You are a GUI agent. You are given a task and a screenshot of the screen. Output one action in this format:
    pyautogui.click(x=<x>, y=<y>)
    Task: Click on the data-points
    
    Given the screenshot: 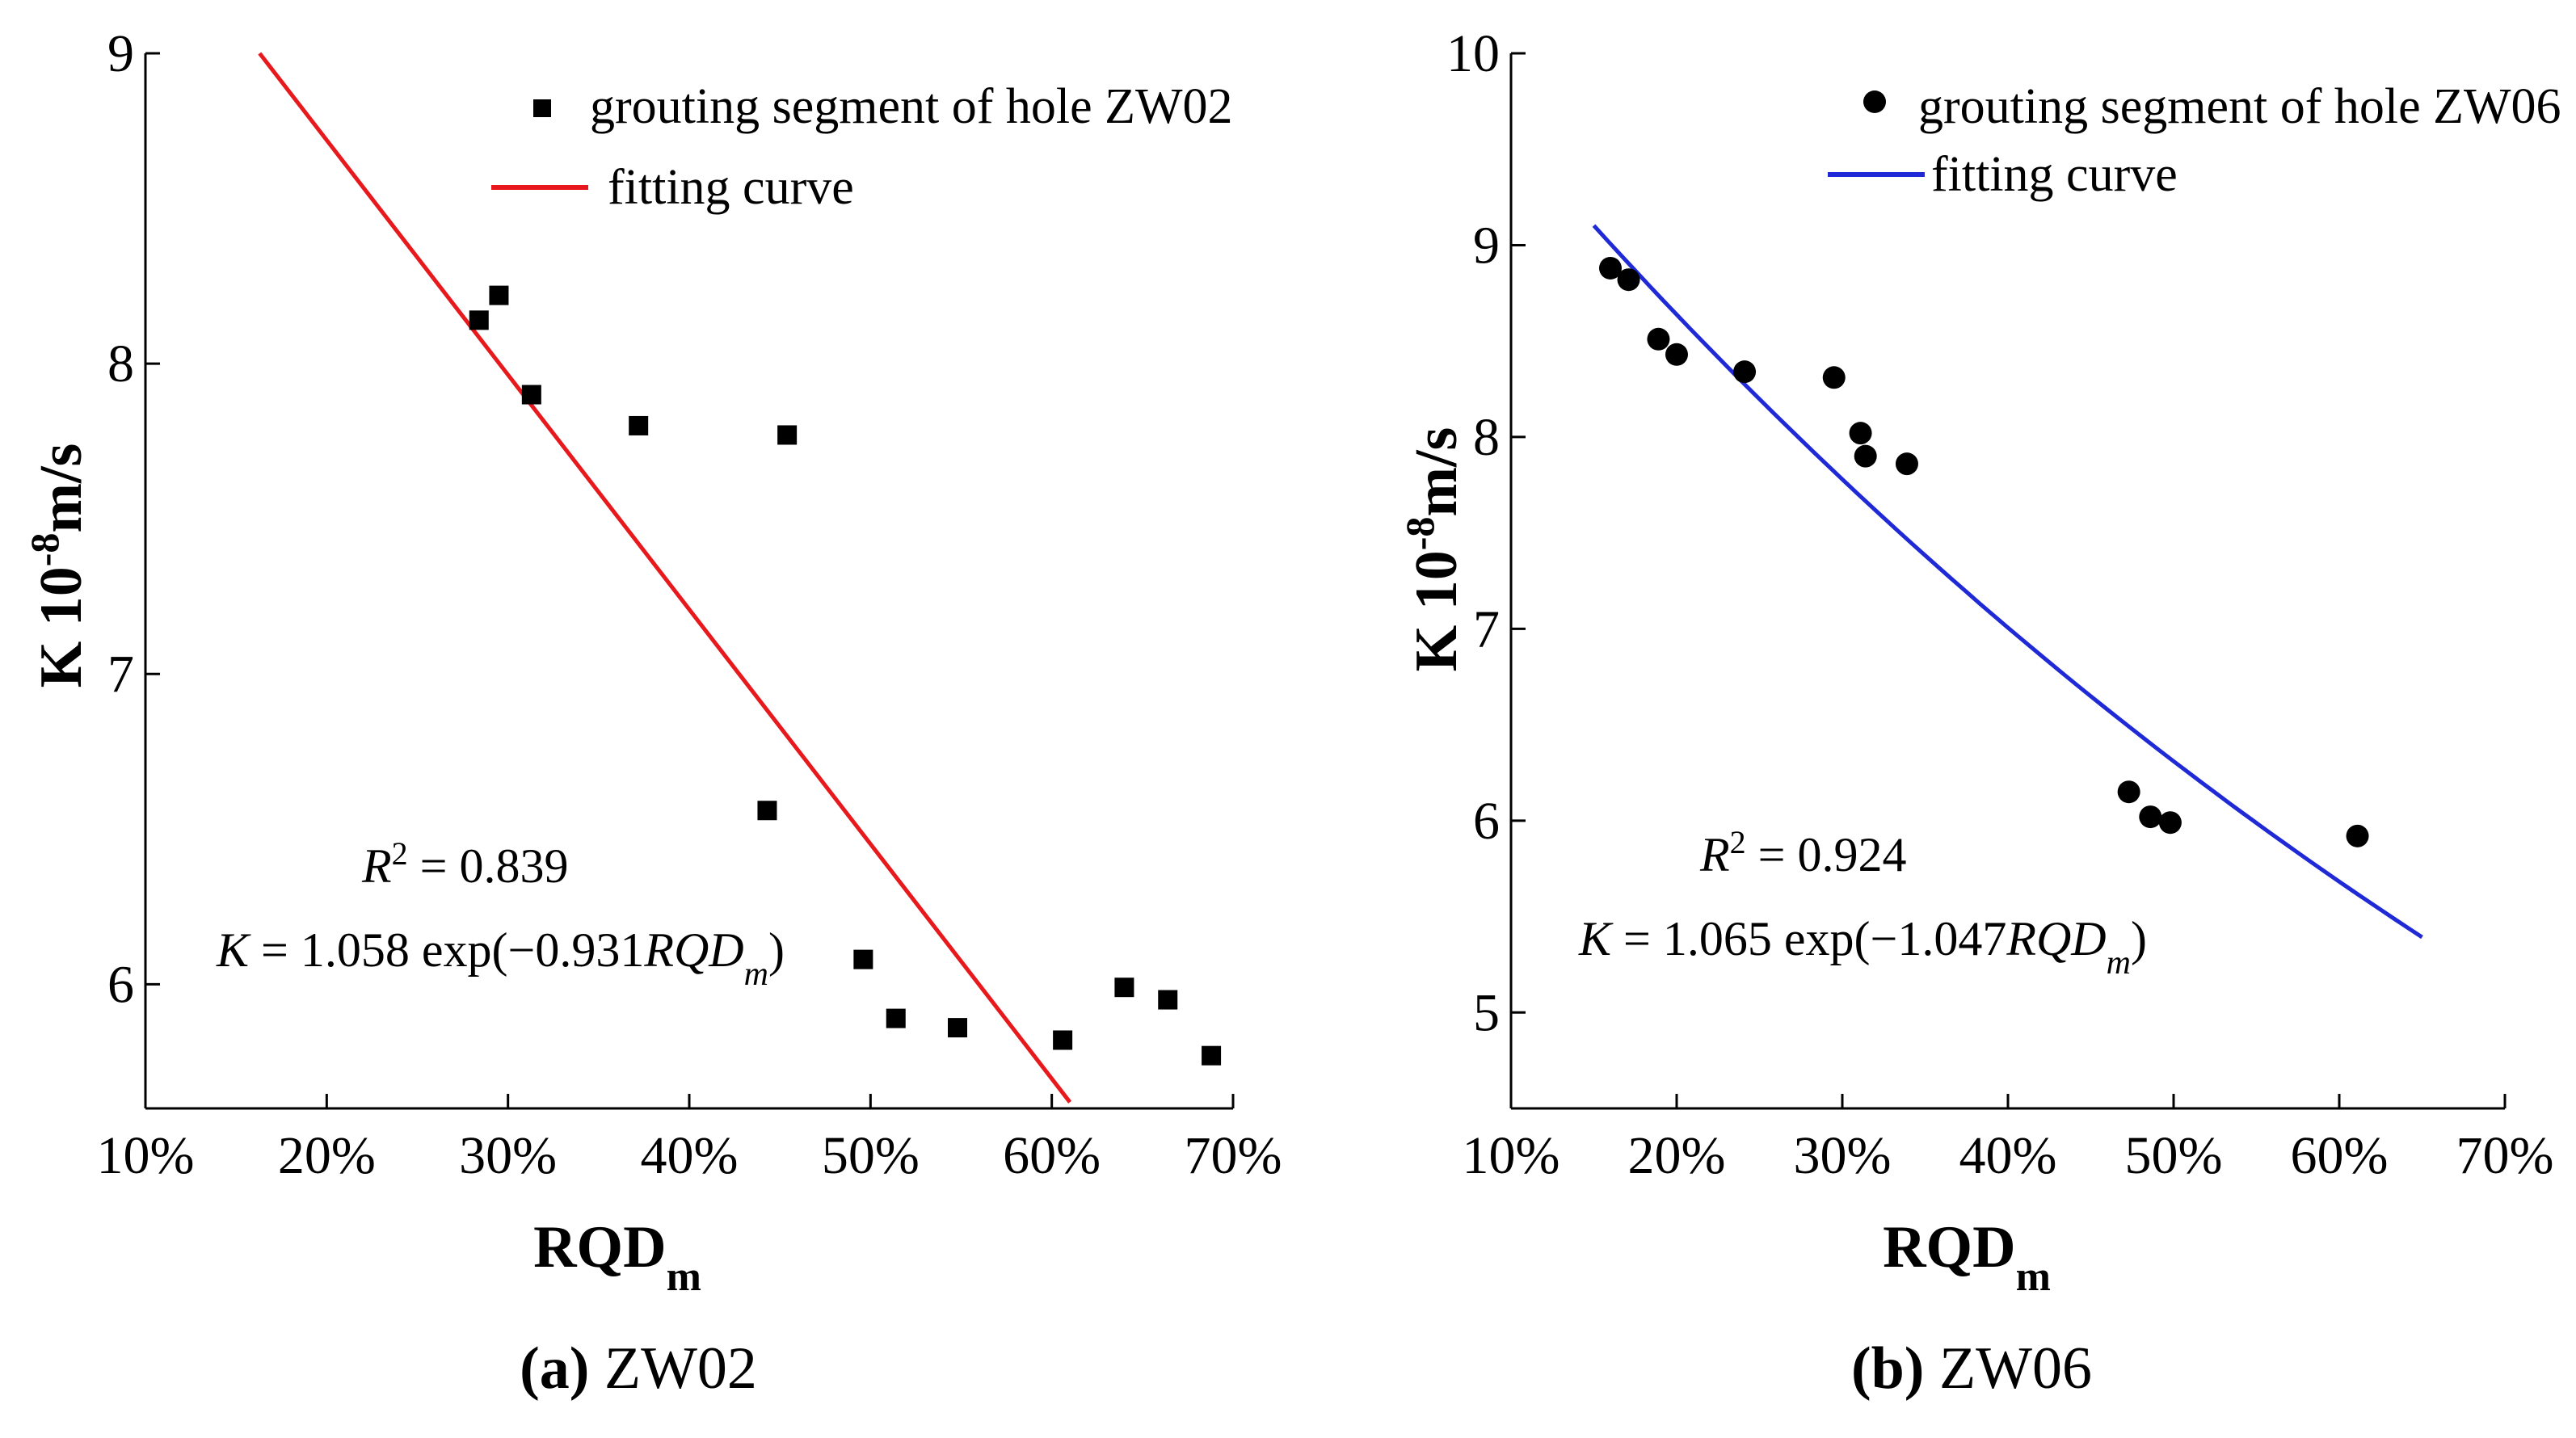 What is the action you would take?
    pyautogui.click(x=1984, y=551)
    